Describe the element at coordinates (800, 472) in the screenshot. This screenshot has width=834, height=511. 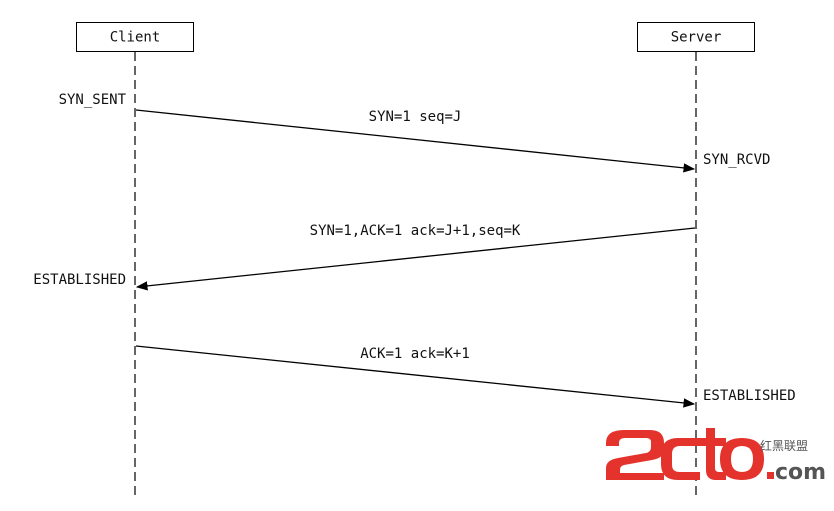
I see `svg-text: com` at that location.